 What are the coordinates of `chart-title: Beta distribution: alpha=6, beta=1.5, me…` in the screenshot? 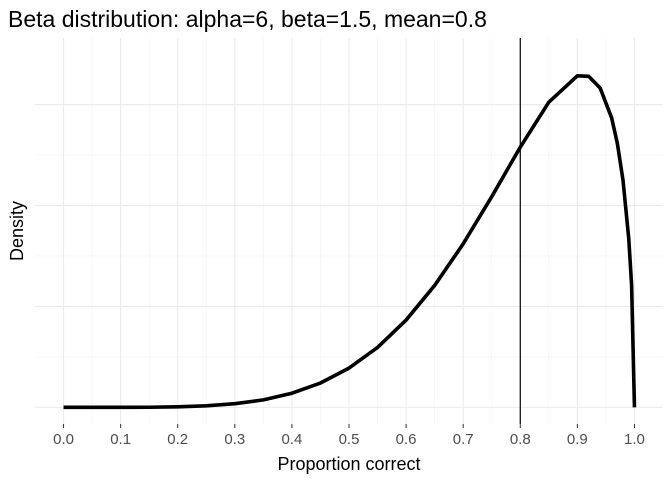 It's located at (247, 19).